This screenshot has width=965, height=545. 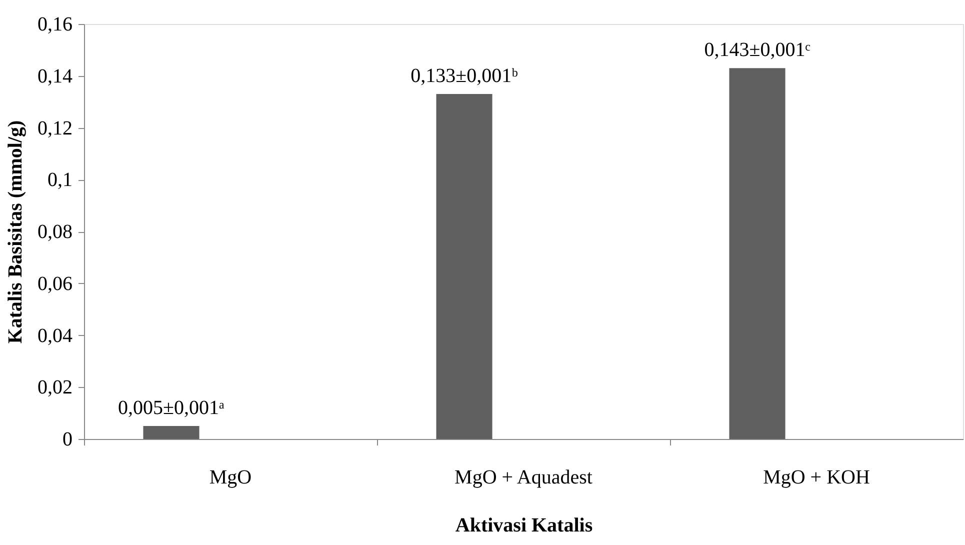 What do you see at coordinates (55, 128) in the screenshot?
I see `y-tick-label: 0,12` at bounding box center [55, 128].